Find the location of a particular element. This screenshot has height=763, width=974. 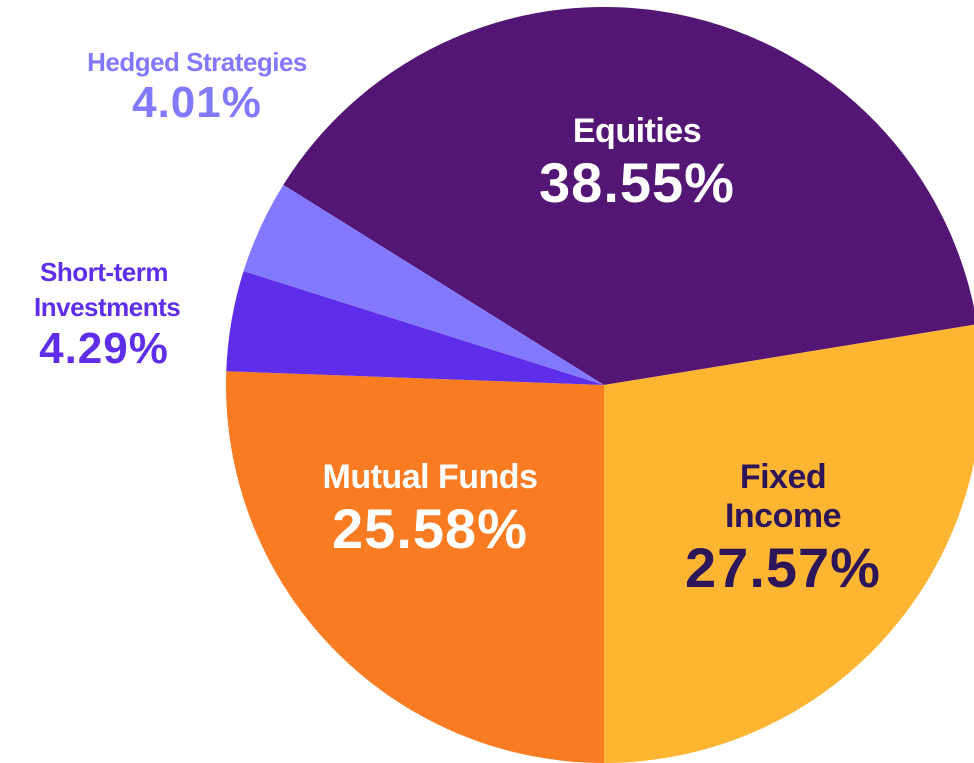

slice-label: Equities 38.55% is located at coordinates (637, 163).